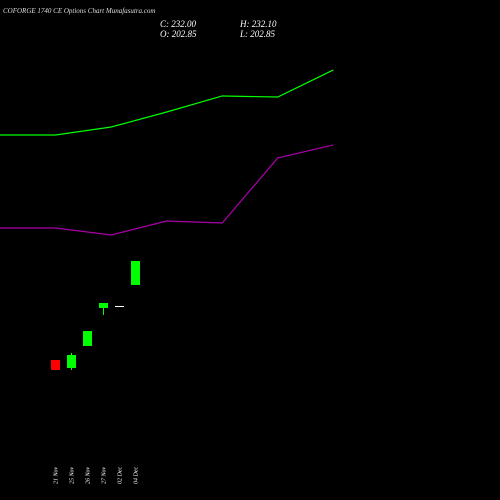  I want to click on x-tick-label: 25 Nov, so click(73, 475).